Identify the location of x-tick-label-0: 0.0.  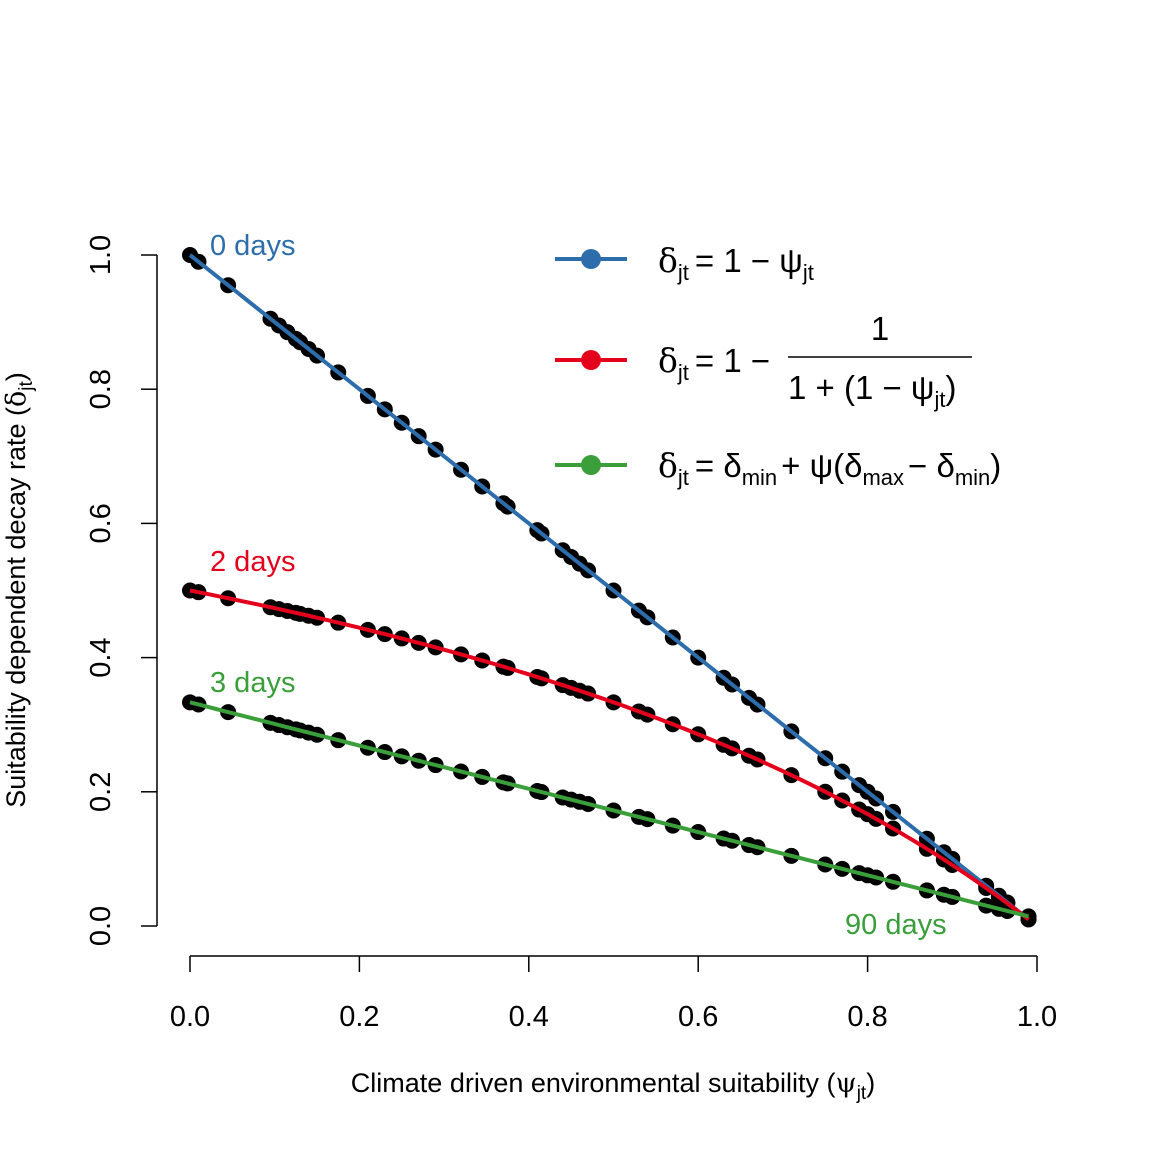
(190, 1017).